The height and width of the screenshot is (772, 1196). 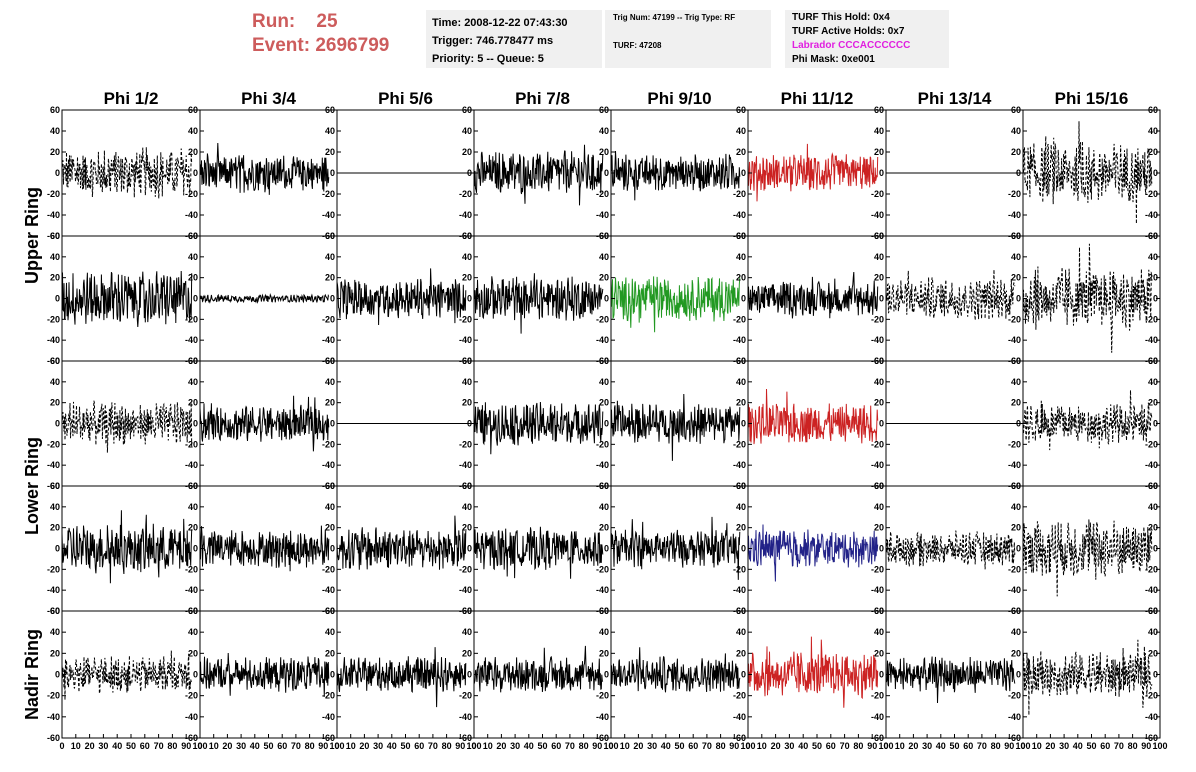 What do you see at coordinates (674, 17) in the screenshot?
I see `trig-num-text: Trig Num: 47199 -- Trig Type: RF` at bounding box center [674, 17].